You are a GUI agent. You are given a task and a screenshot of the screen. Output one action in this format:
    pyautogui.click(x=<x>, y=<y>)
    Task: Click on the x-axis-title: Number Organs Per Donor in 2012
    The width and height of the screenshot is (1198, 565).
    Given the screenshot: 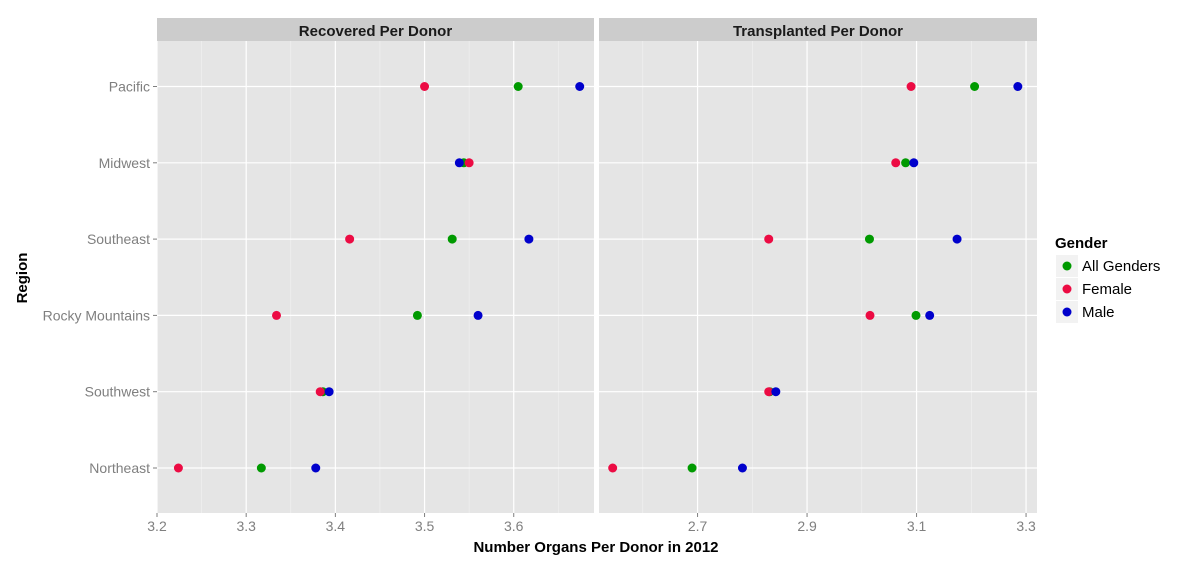 What is the action you would take?
    pyautogui.click(x=595, y=547)
    